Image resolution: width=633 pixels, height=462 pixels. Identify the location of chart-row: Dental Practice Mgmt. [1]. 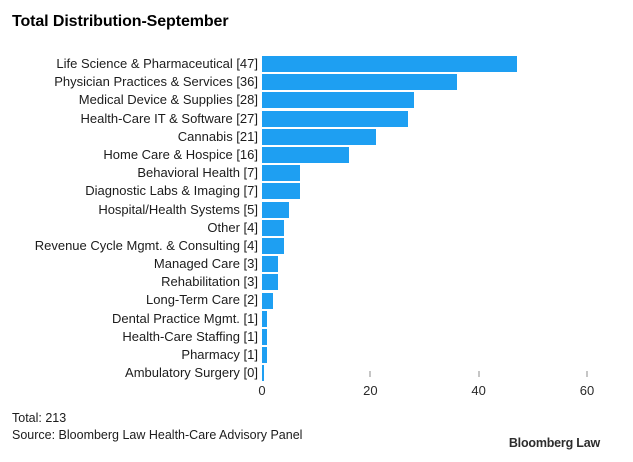
(316, 319).